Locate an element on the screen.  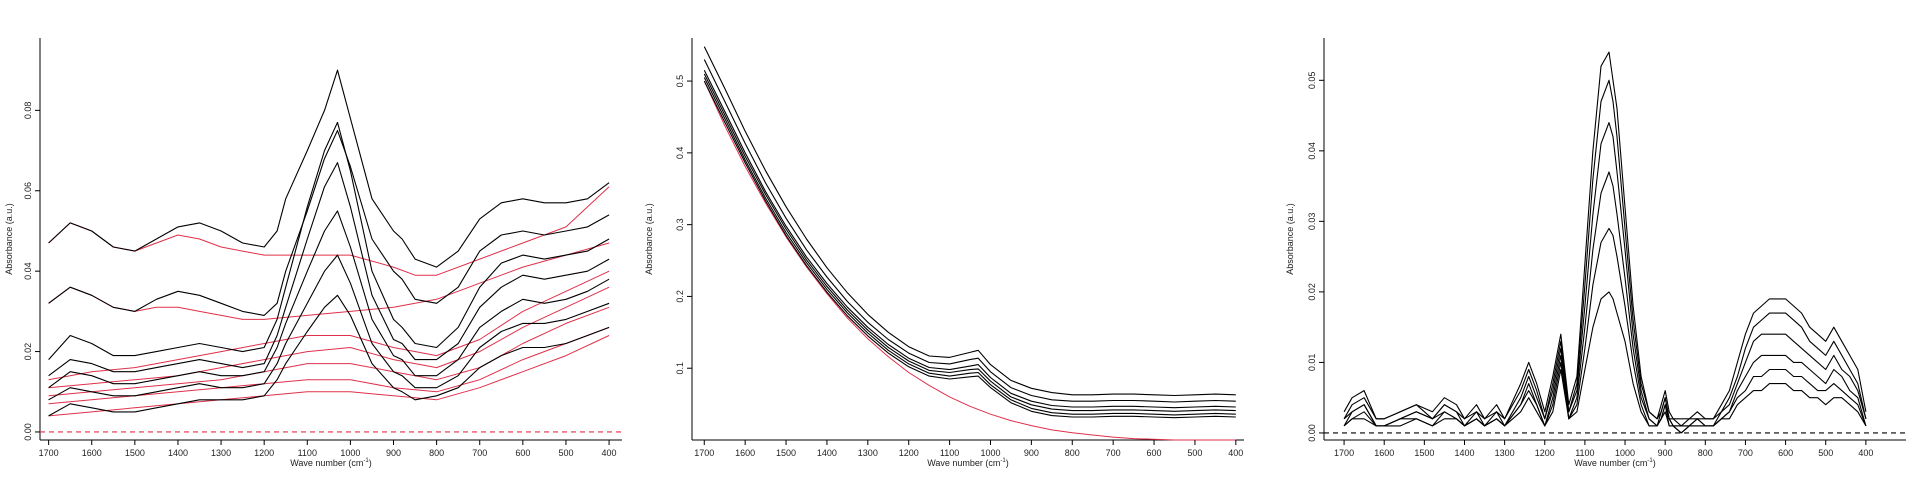
y-ticks: 0.1 0.2 0.3 0.4 0.5 is located at coordinates (683, 225).